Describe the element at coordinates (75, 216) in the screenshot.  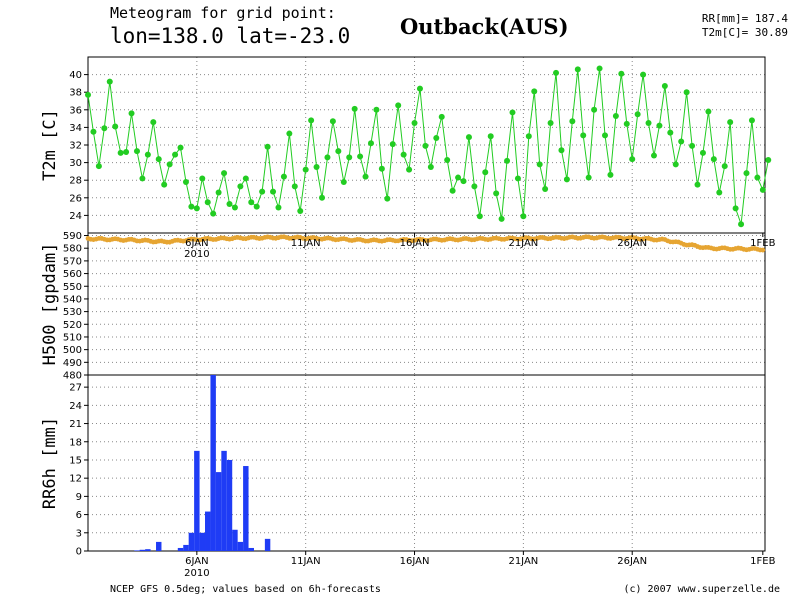
I see `t2m-ytick-label: 24` at that location.